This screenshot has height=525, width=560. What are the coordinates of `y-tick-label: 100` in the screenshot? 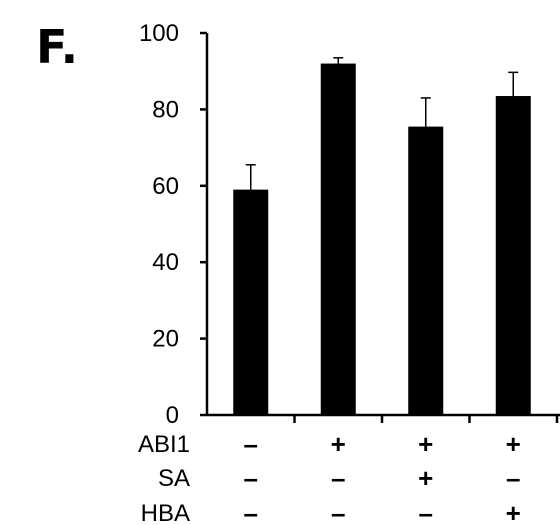 It's located at (159, 33).